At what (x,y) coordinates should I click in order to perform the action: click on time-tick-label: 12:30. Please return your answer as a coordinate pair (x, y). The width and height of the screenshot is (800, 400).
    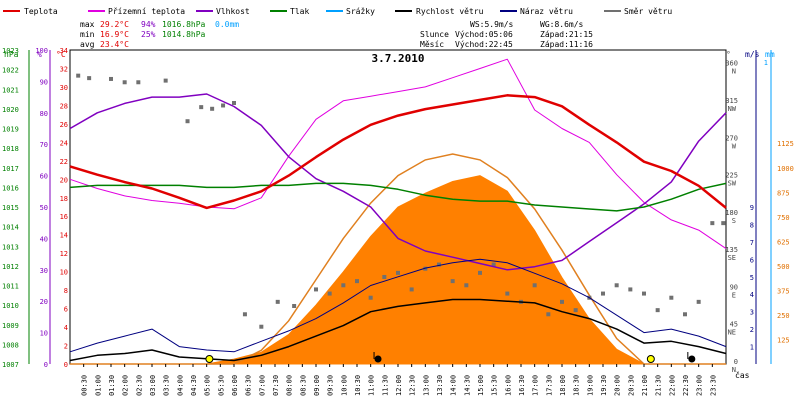
    Looking at the image, I should click on (413, 385).